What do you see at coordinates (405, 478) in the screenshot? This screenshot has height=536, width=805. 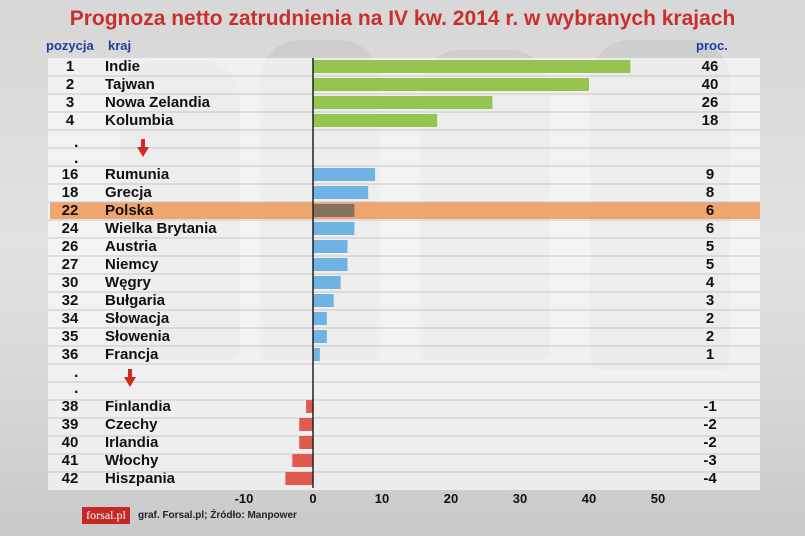 I see `table-row: 42 Hiszpania -4` at bounding box center [405, 478].